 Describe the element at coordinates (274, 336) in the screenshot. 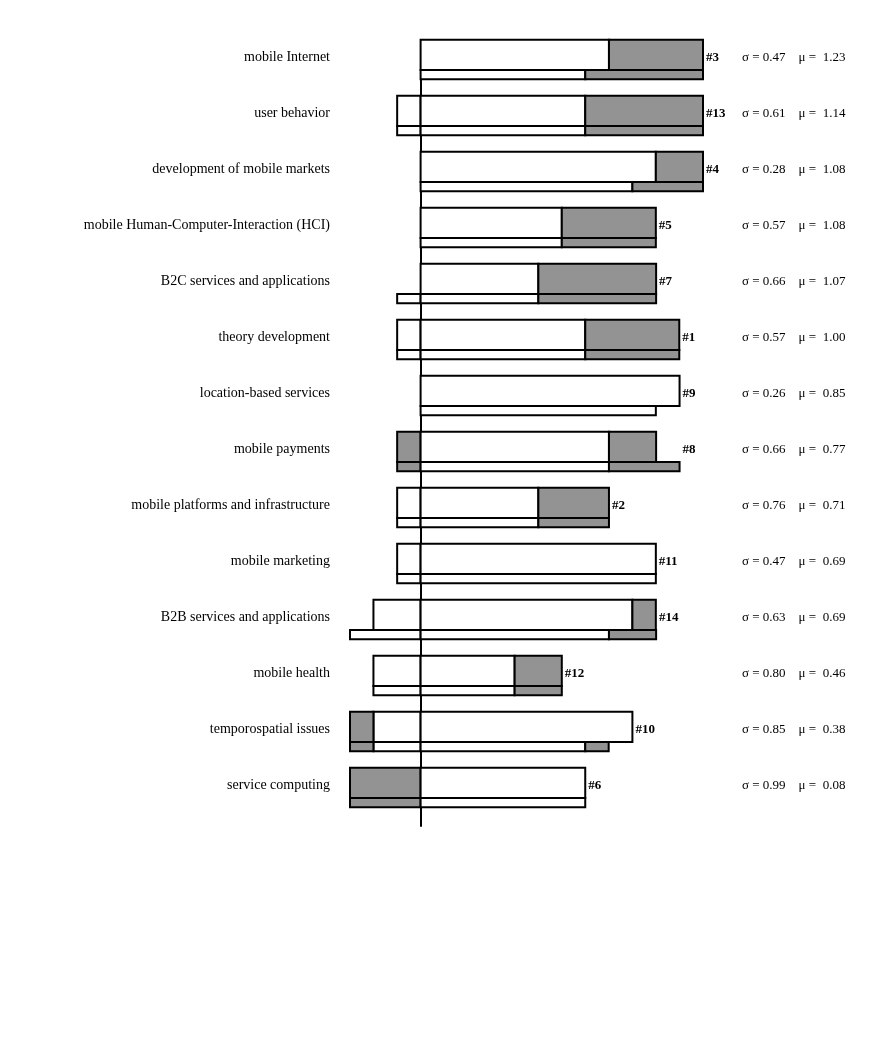

I see `y-tick-label: theory development` at that location.